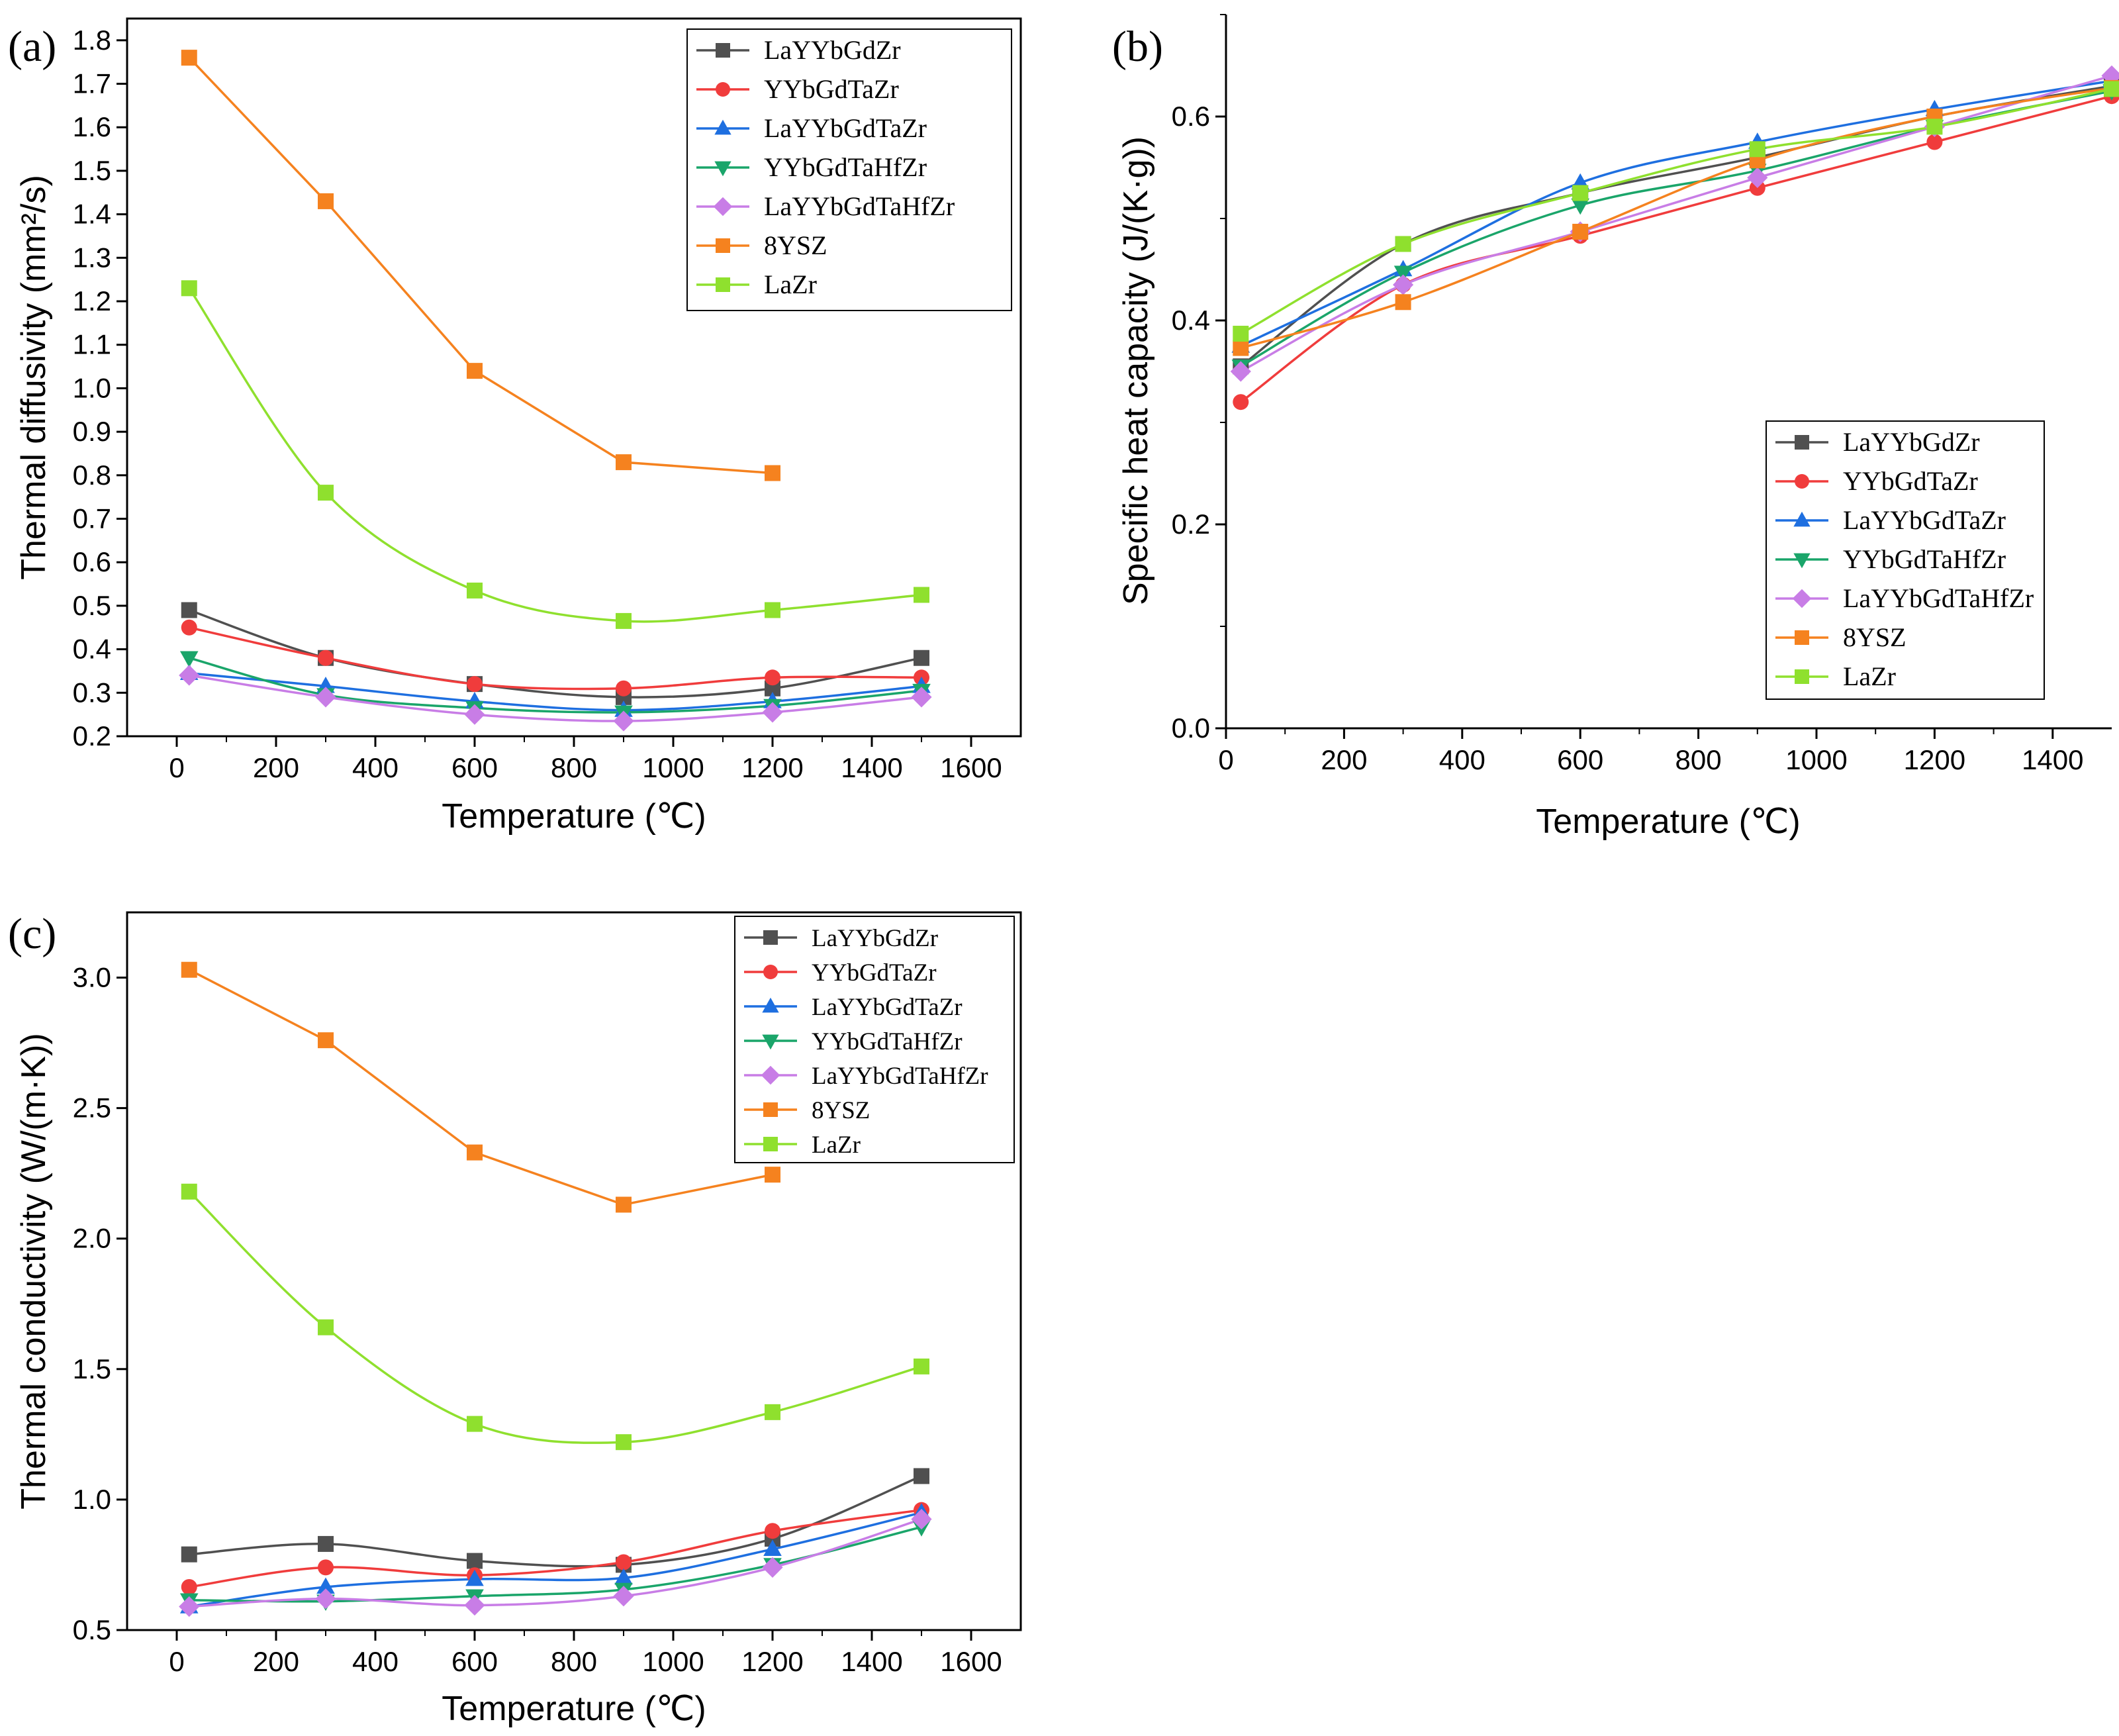 This screenshot has height=1736, width=2119. Describe the element at coordinates (971, 1661) in the screenshot. I see `panel-c-x-tick-label: 1600` at that location.